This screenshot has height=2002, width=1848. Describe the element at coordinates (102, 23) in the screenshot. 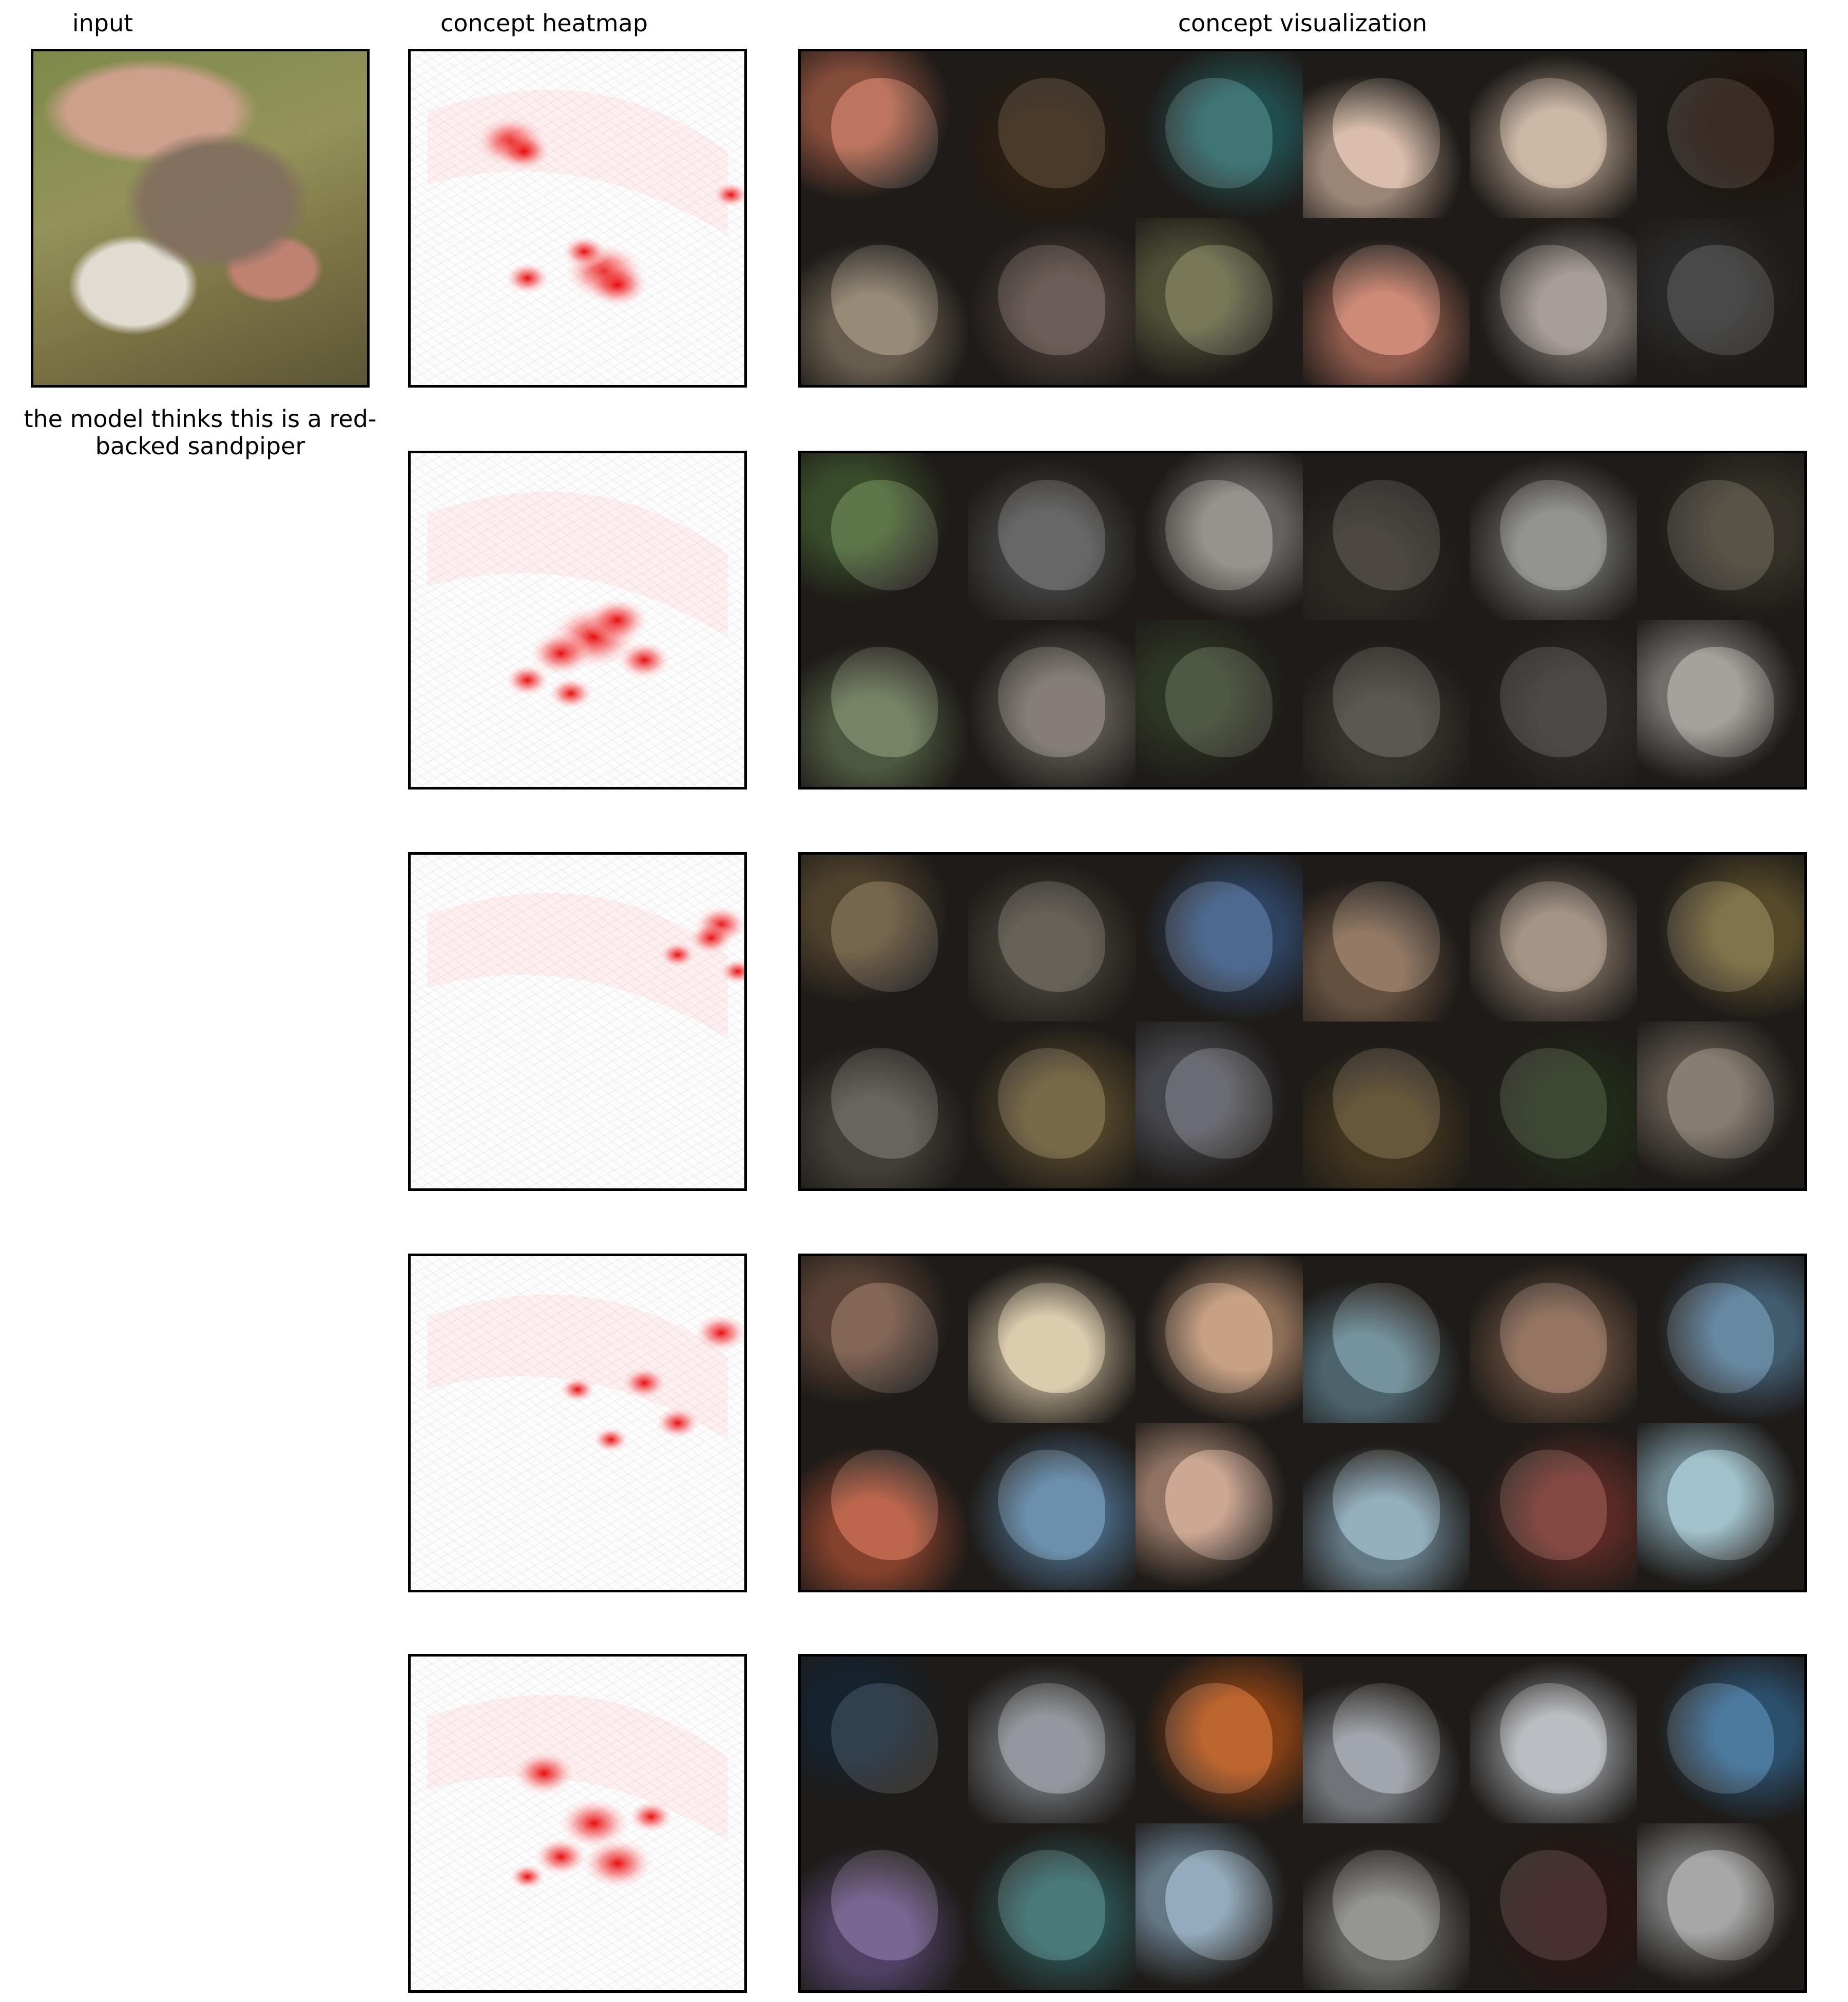

I see `input-title: input` at that location.